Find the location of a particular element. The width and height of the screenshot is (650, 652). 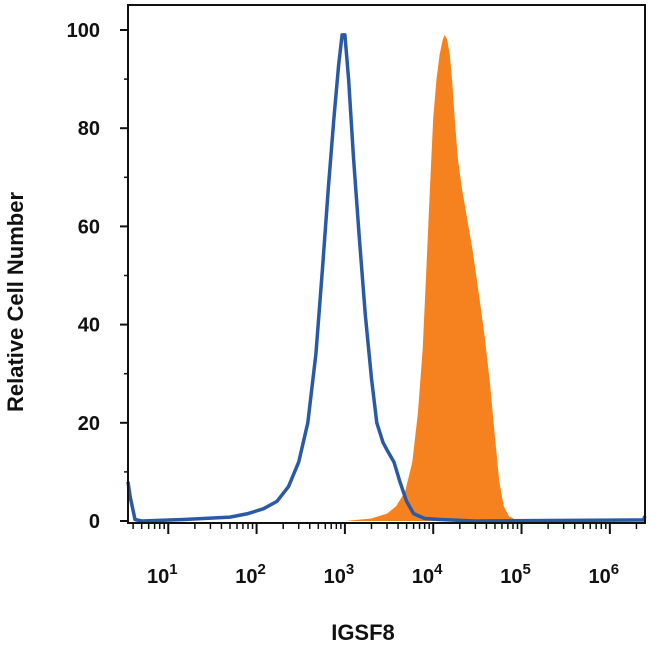

y-tick-label: 80 is located at coordinates (89, 129).